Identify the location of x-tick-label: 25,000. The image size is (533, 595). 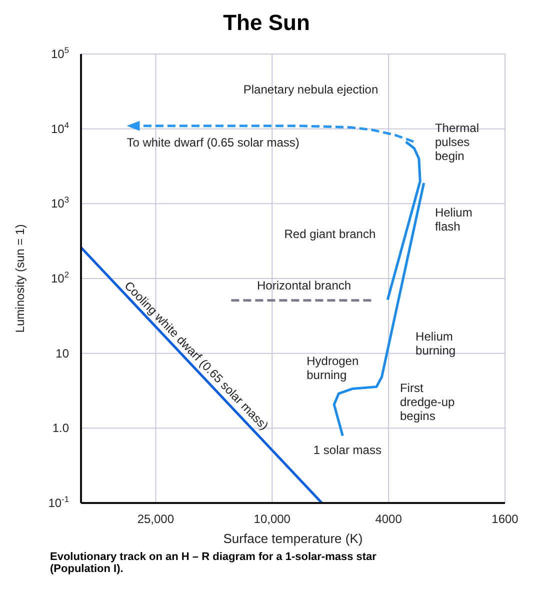
(155, 519).